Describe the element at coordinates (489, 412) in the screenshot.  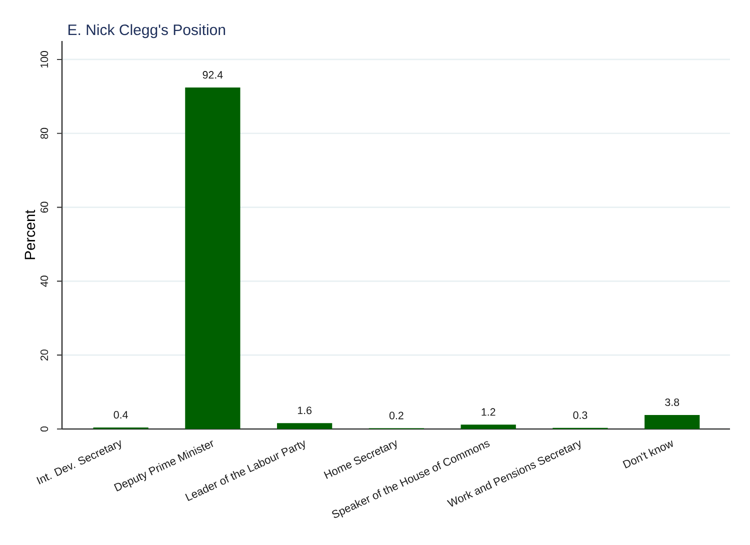
I see `data-label: 1.2` at that location.